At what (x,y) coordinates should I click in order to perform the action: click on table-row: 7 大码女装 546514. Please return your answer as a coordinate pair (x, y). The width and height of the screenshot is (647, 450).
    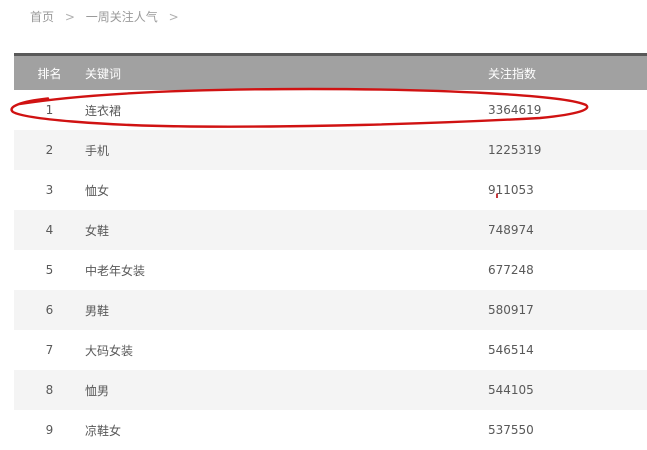
    Looking at the image, I should click on (330, 350).